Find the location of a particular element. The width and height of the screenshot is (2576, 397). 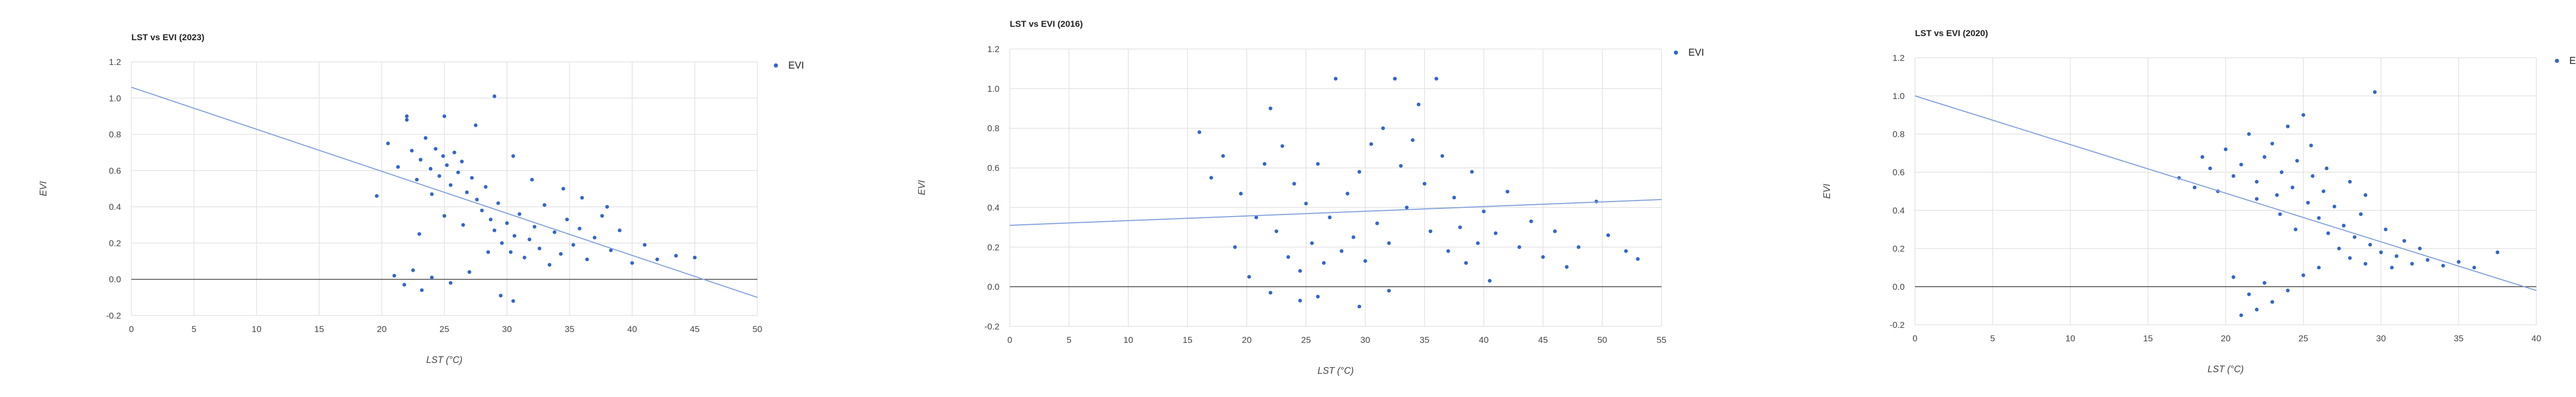

x-tick-label: 20 is located at coordinates (382, 329).